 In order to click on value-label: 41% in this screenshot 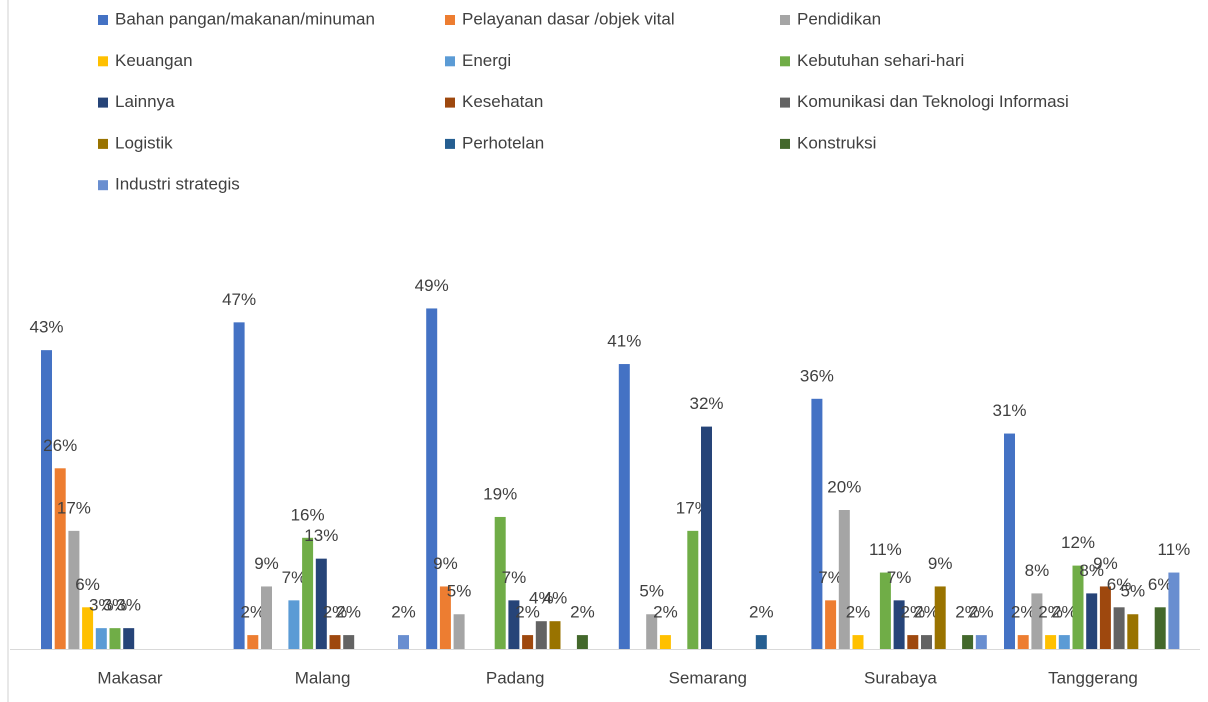, I will do `click(624, 341)`.